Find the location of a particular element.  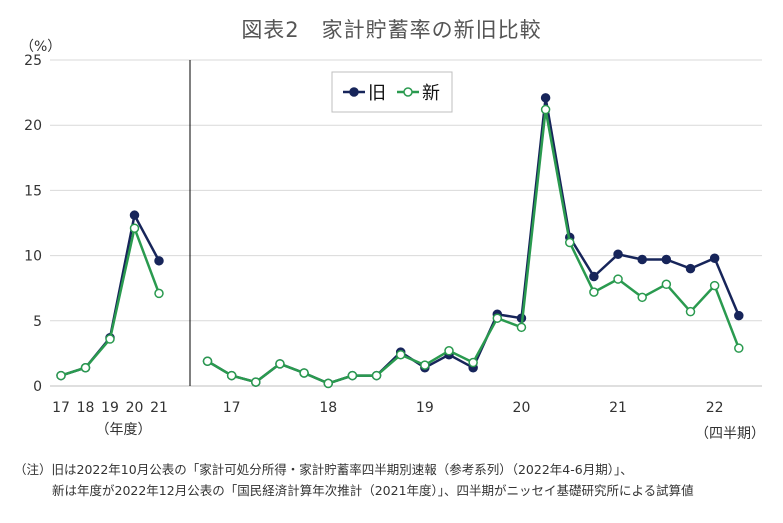

y-tick-label: 10 is located at coordinates (33, 257).